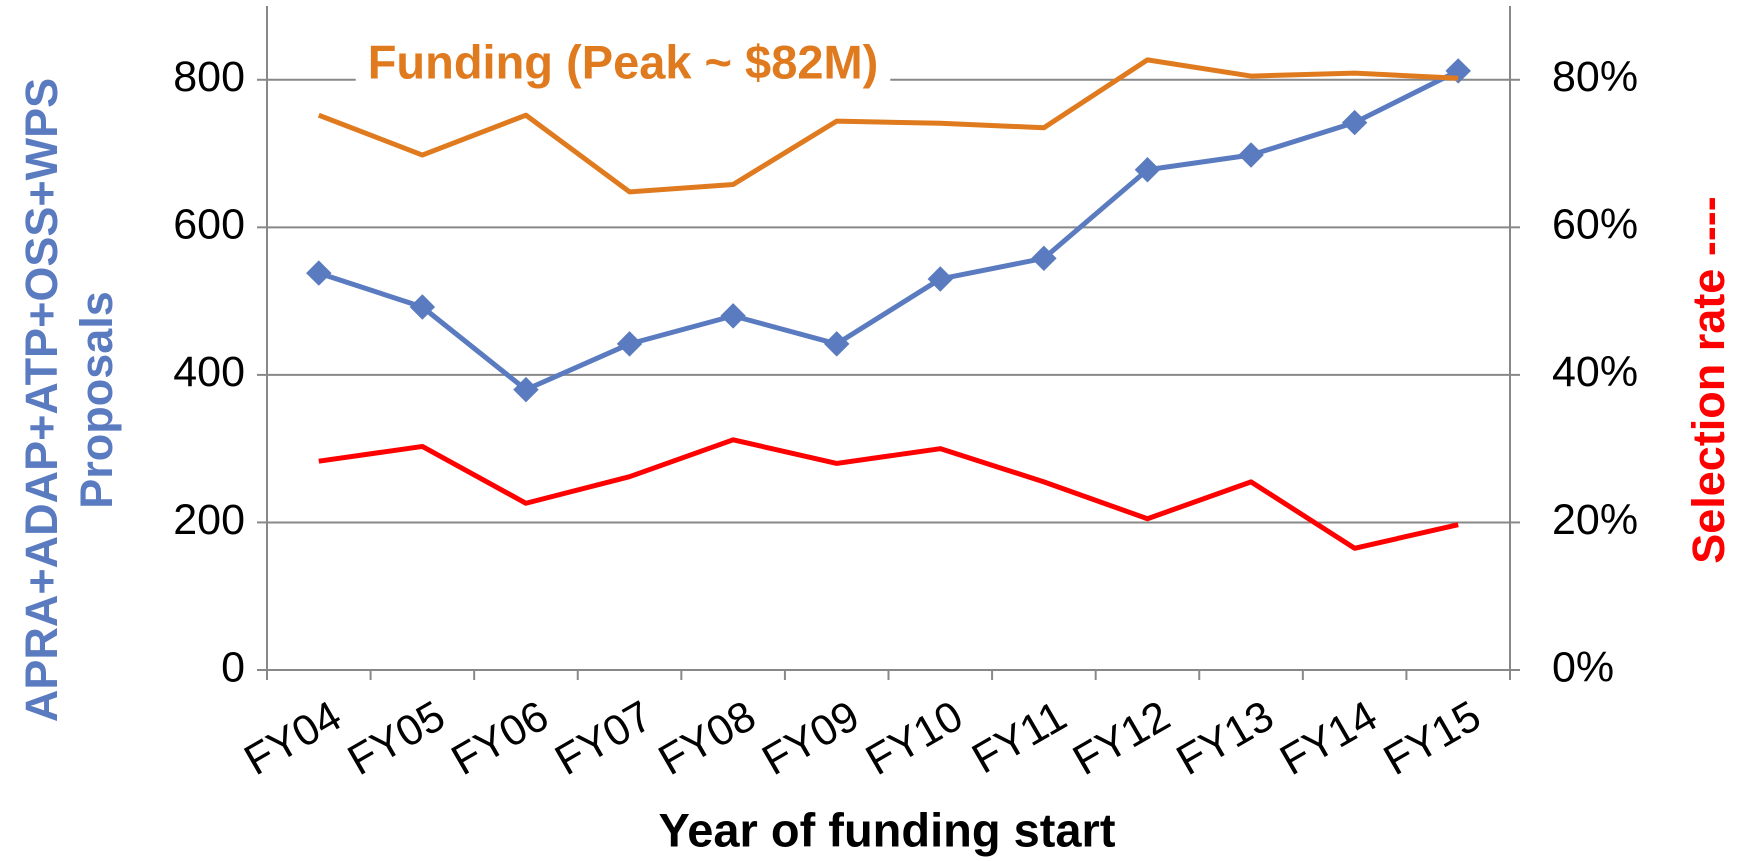  I want to click on x-tick-label: FY05, so click(396, 738).